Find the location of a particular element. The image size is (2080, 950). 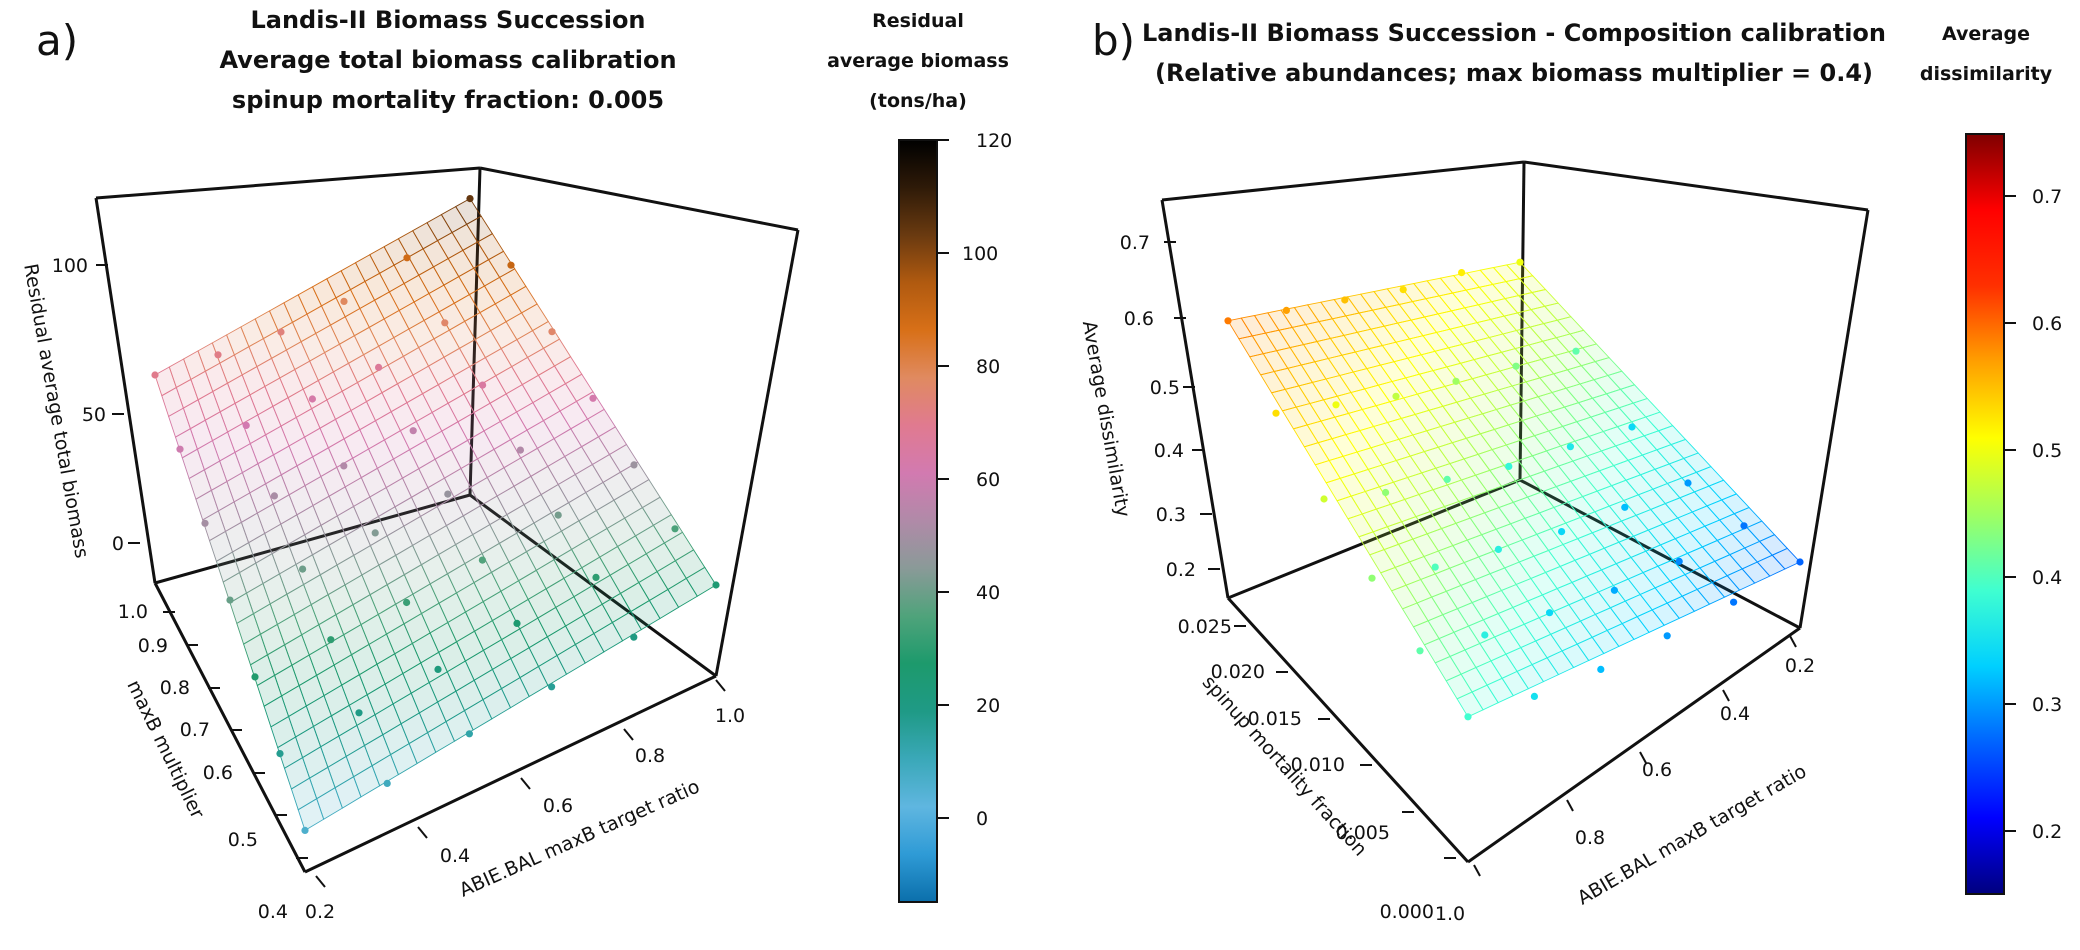

panel-a-x-ticks: 0.2 0.4 0.6 0.8 1.0 is located at coordinates (525, 801).